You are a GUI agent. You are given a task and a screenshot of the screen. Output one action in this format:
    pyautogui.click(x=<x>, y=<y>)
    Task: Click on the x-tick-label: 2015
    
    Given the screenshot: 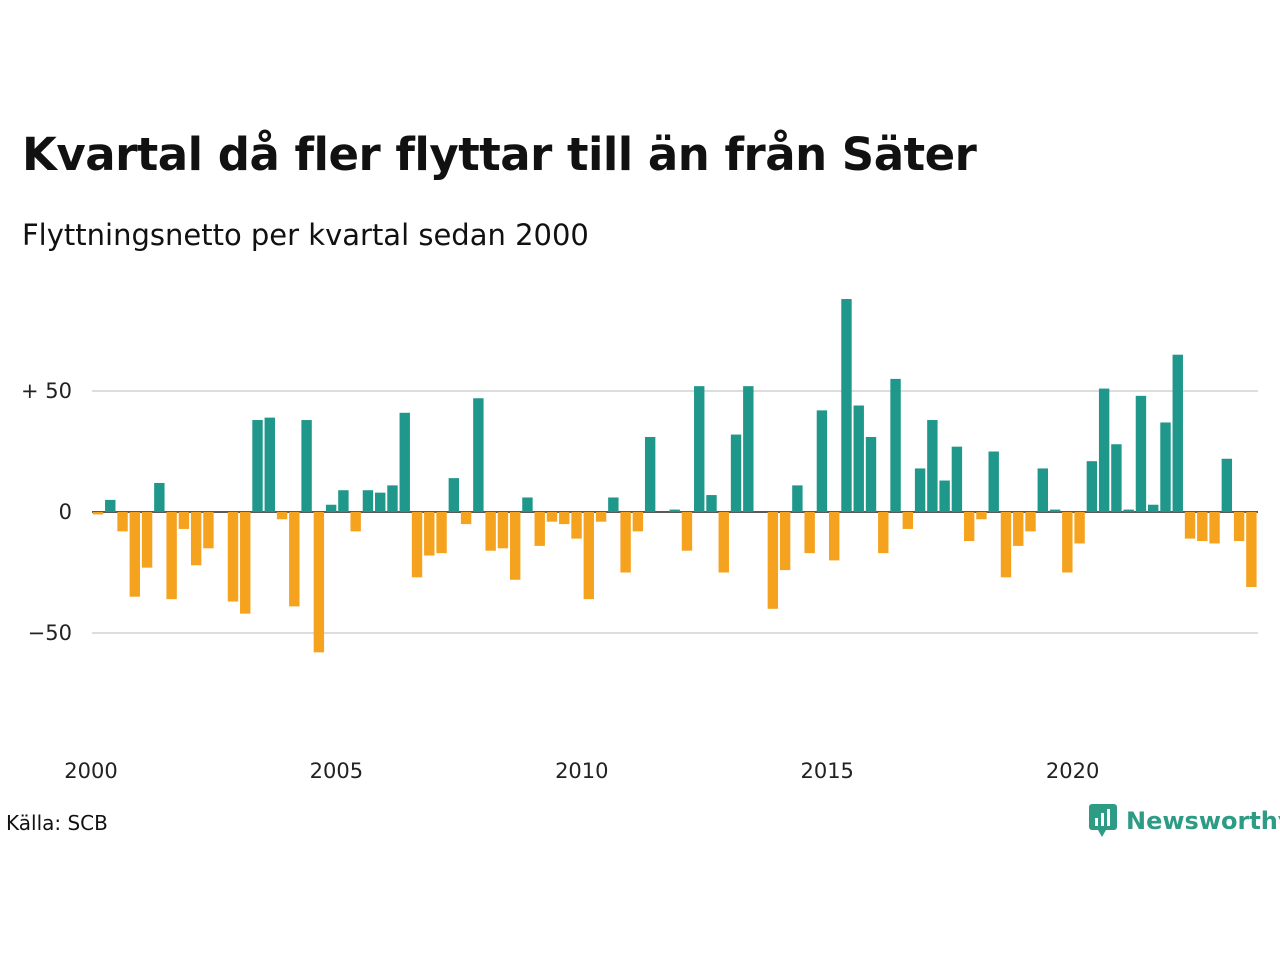 What is the action you would take?
    pyautogui.click(x=826, y=771)
    